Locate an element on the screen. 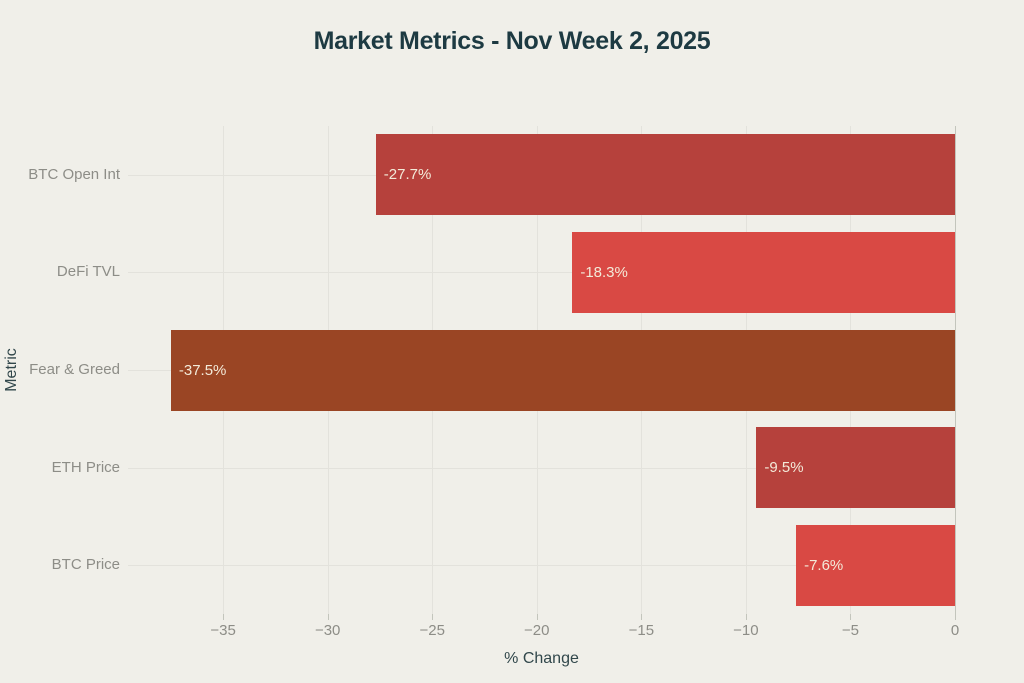 The width and height of the screenshot is (1024, 683). bar-value-label: -27.7% is located at coordinates (407, 175).